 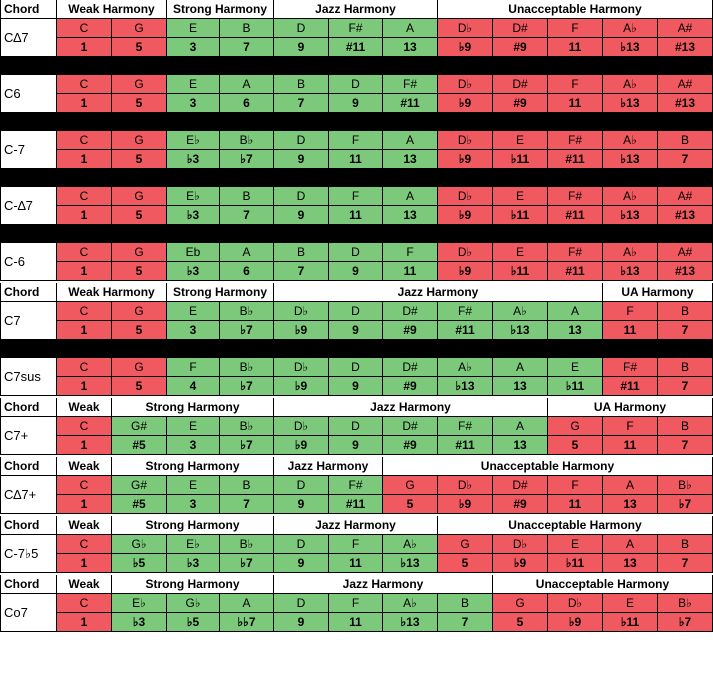 I want to click on degree-cell: #13, so click(x=685, y=47).